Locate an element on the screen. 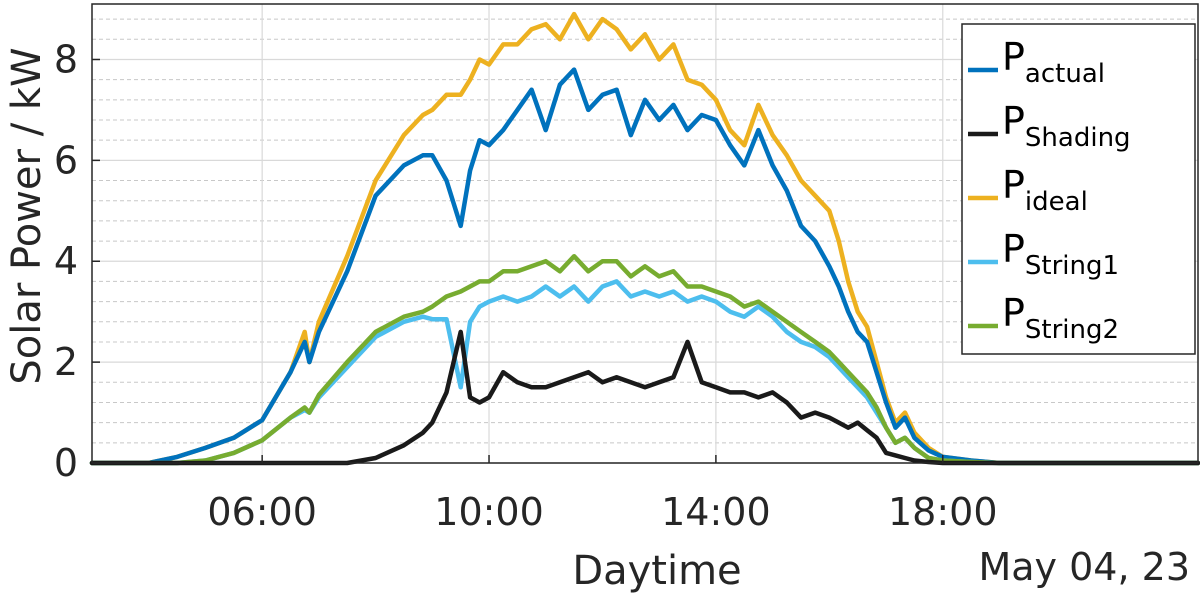  x-tick-label: 14:00 is located at coordinates (716, 512).